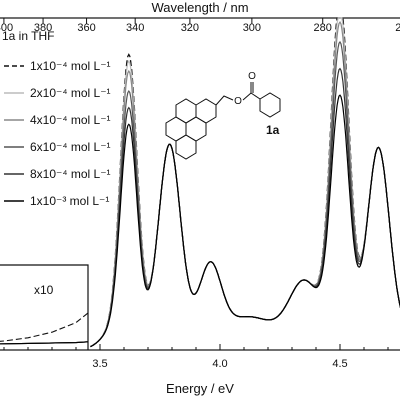 Image resolution: width=400 pixels, height=400 pixels. Describe the element at coordinates (252, 76) in the screenshot. I see `carbonyl-oxygen-label: O` at that location.